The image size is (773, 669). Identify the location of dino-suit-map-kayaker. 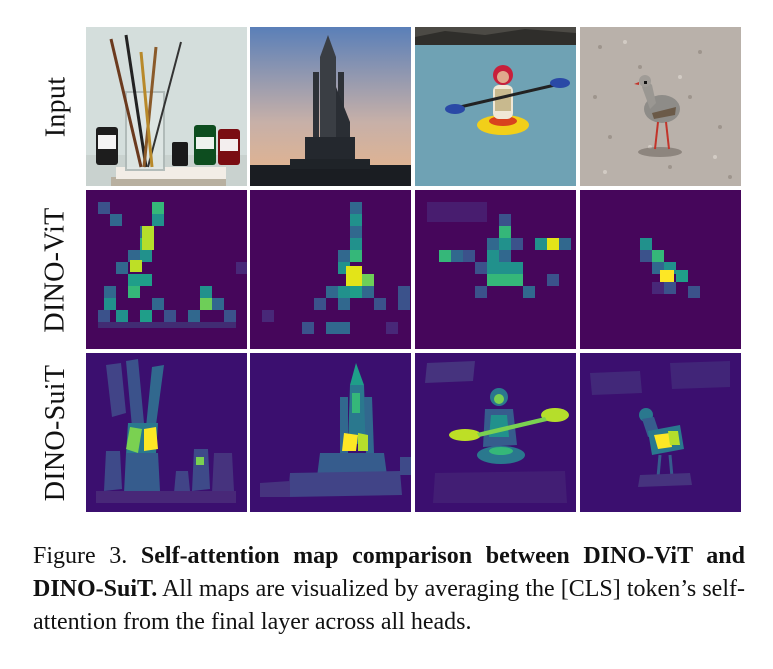
(495, 432).